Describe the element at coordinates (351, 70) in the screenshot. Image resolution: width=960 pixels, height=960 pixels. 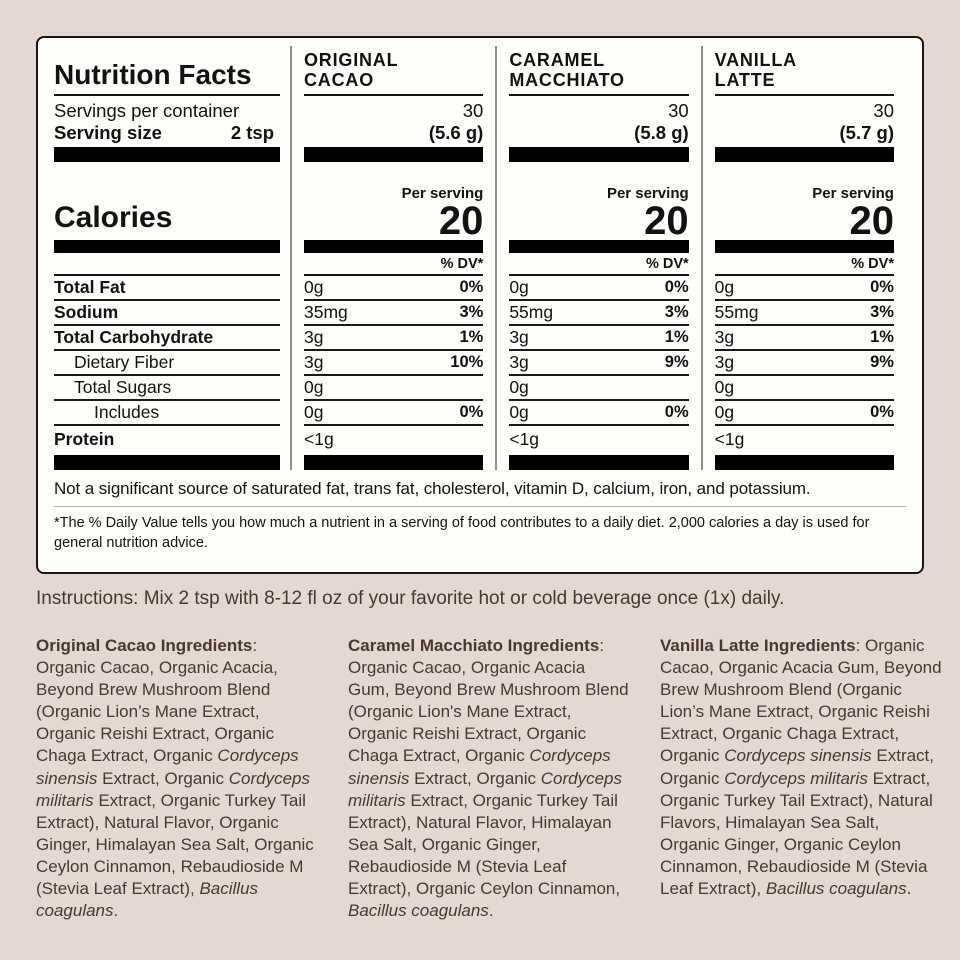
I see `product-name: ORIGINAL CACAO` at that location.